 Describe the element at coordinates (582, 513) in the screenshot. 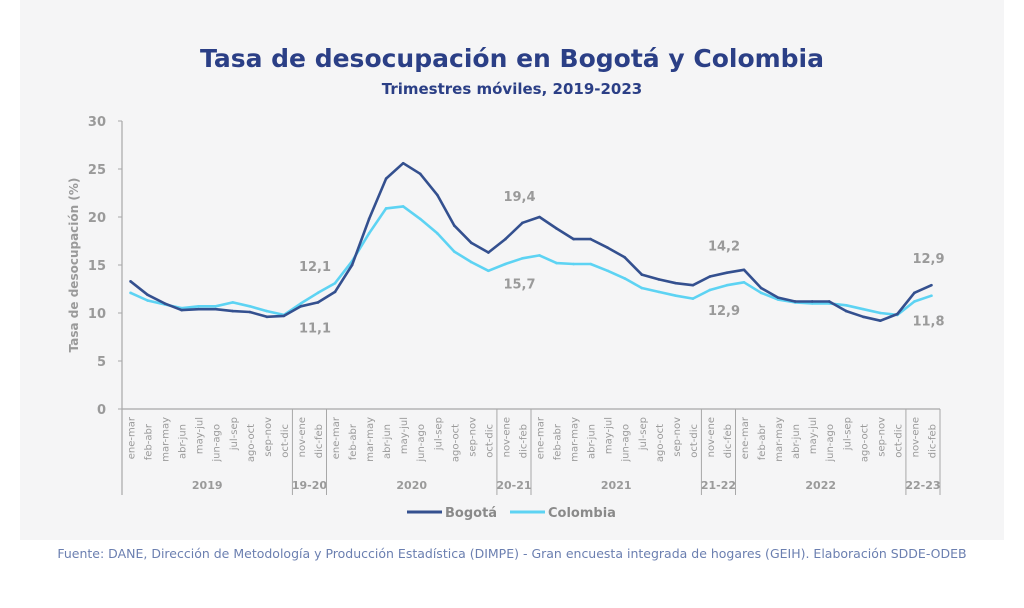

I see `legend-label: Colombia` at that location.